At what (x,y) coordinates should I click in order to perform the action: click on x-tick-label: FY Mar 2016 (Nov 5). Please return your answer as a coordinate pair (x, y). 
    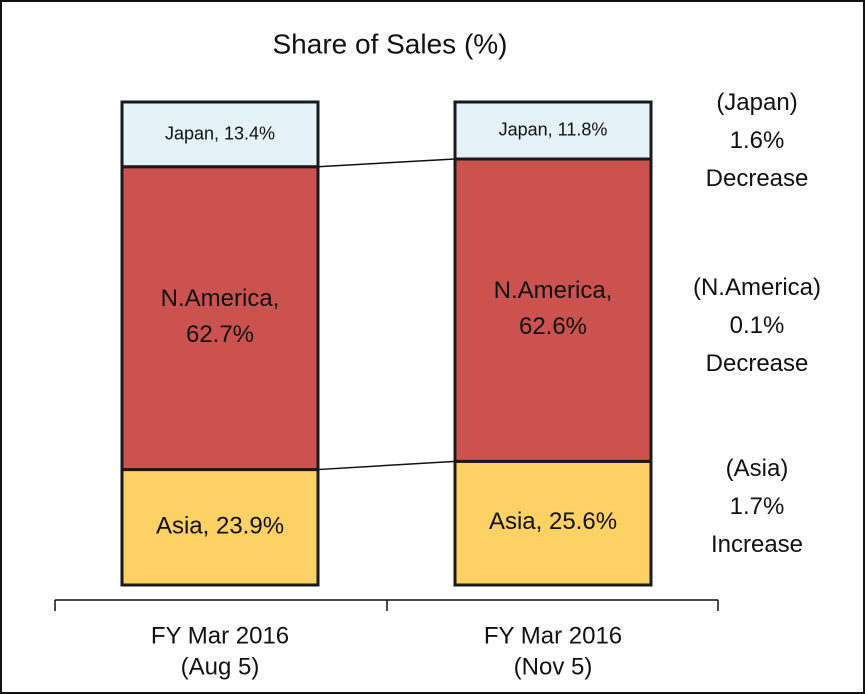
    Looking at the image, I should click on (553, 652).